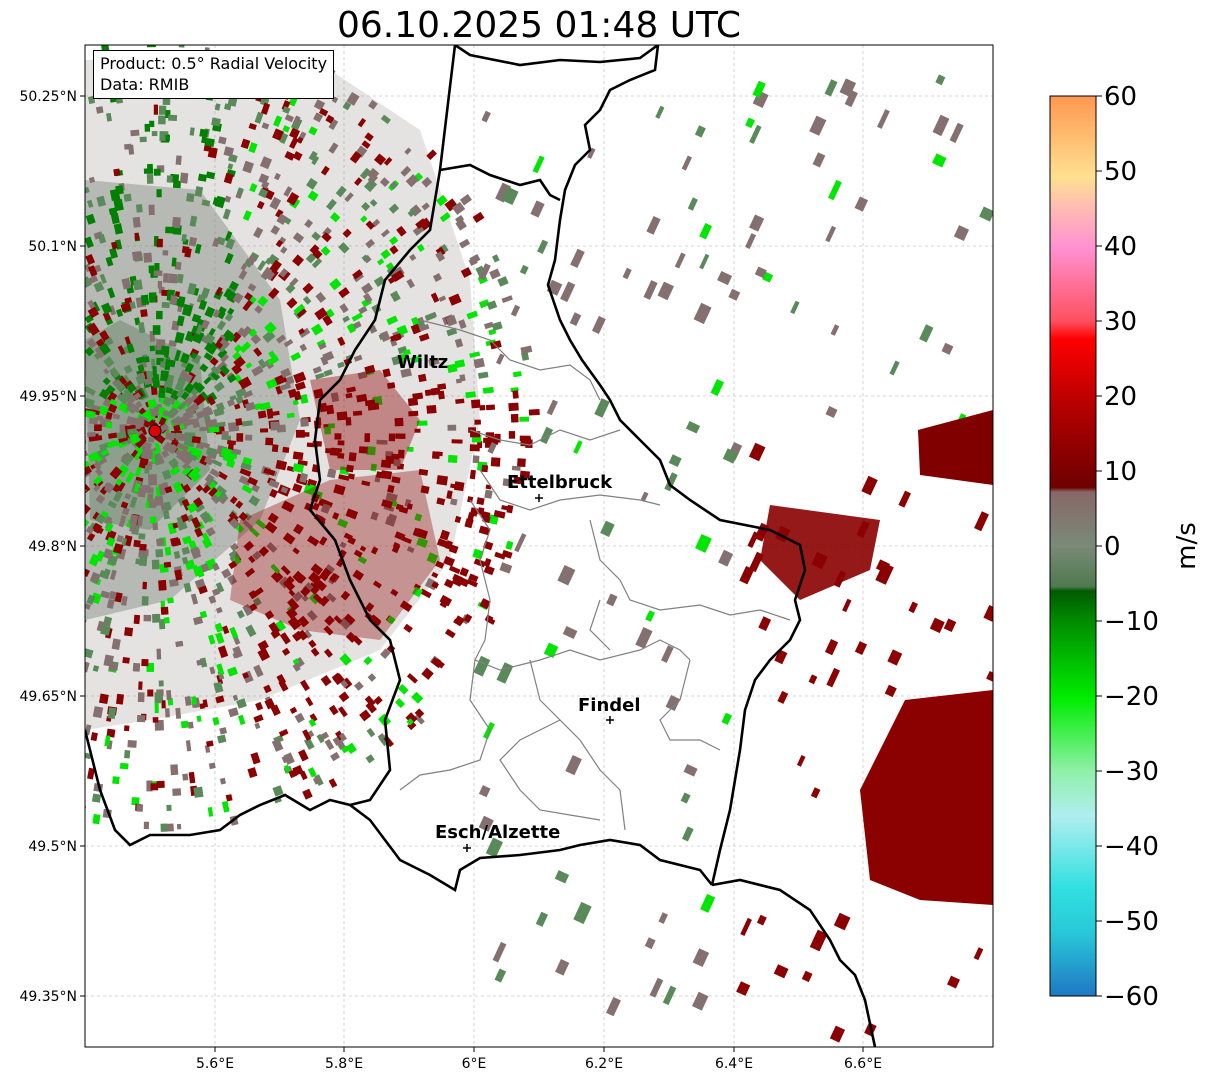 The height and width of the screenshot is (1081, 1207). Describe the element at coordinates (48, 97) in the screenshot. I see `y-tick-label: 50.25°N` at that location.